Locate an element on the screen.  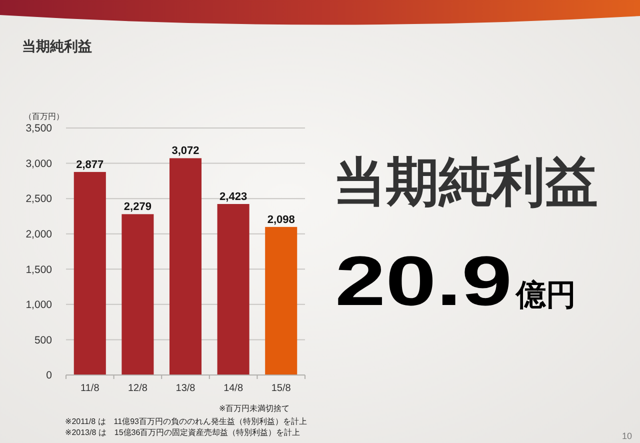
text: 20.9 is located at coordinates (423, 281).